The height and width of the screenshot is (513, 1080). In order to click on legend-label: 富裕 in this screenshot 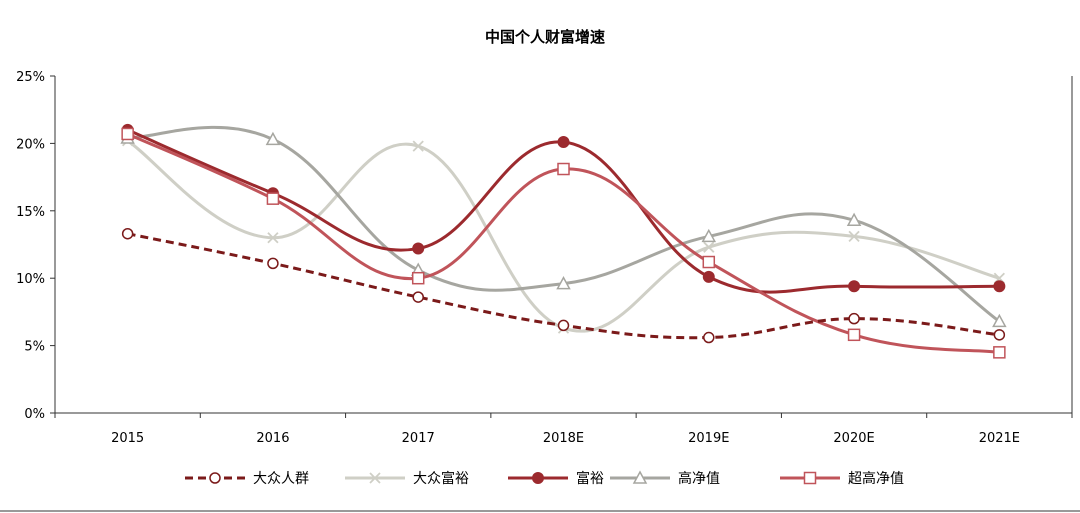, I will do `click(590, 478)`.